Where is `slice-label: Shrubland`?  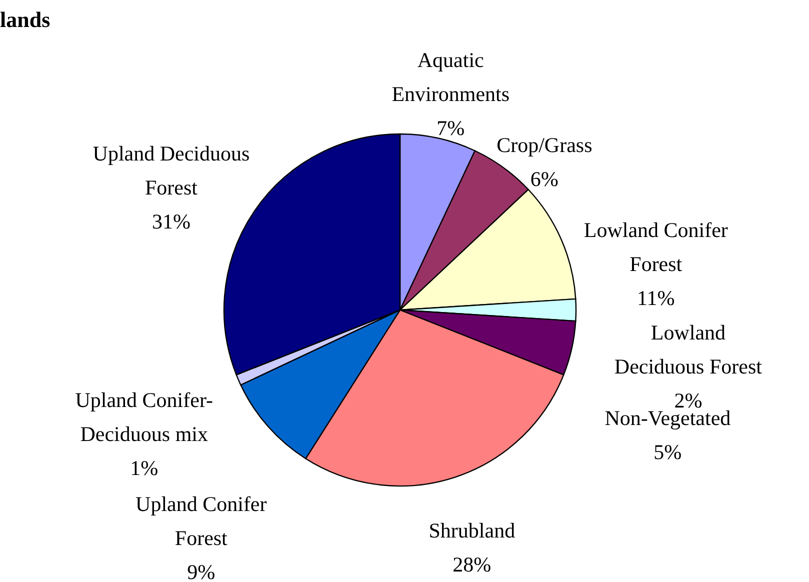 slice-label: Shrubland is located at coordinates (472, 530).